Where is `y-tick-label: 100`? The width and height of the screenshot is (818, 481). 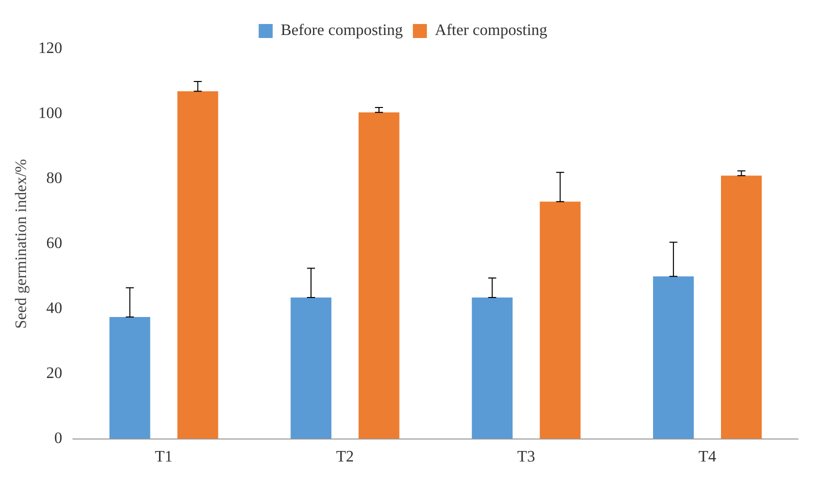
y-tick-label: 100 is located at coordinates (50, 113).